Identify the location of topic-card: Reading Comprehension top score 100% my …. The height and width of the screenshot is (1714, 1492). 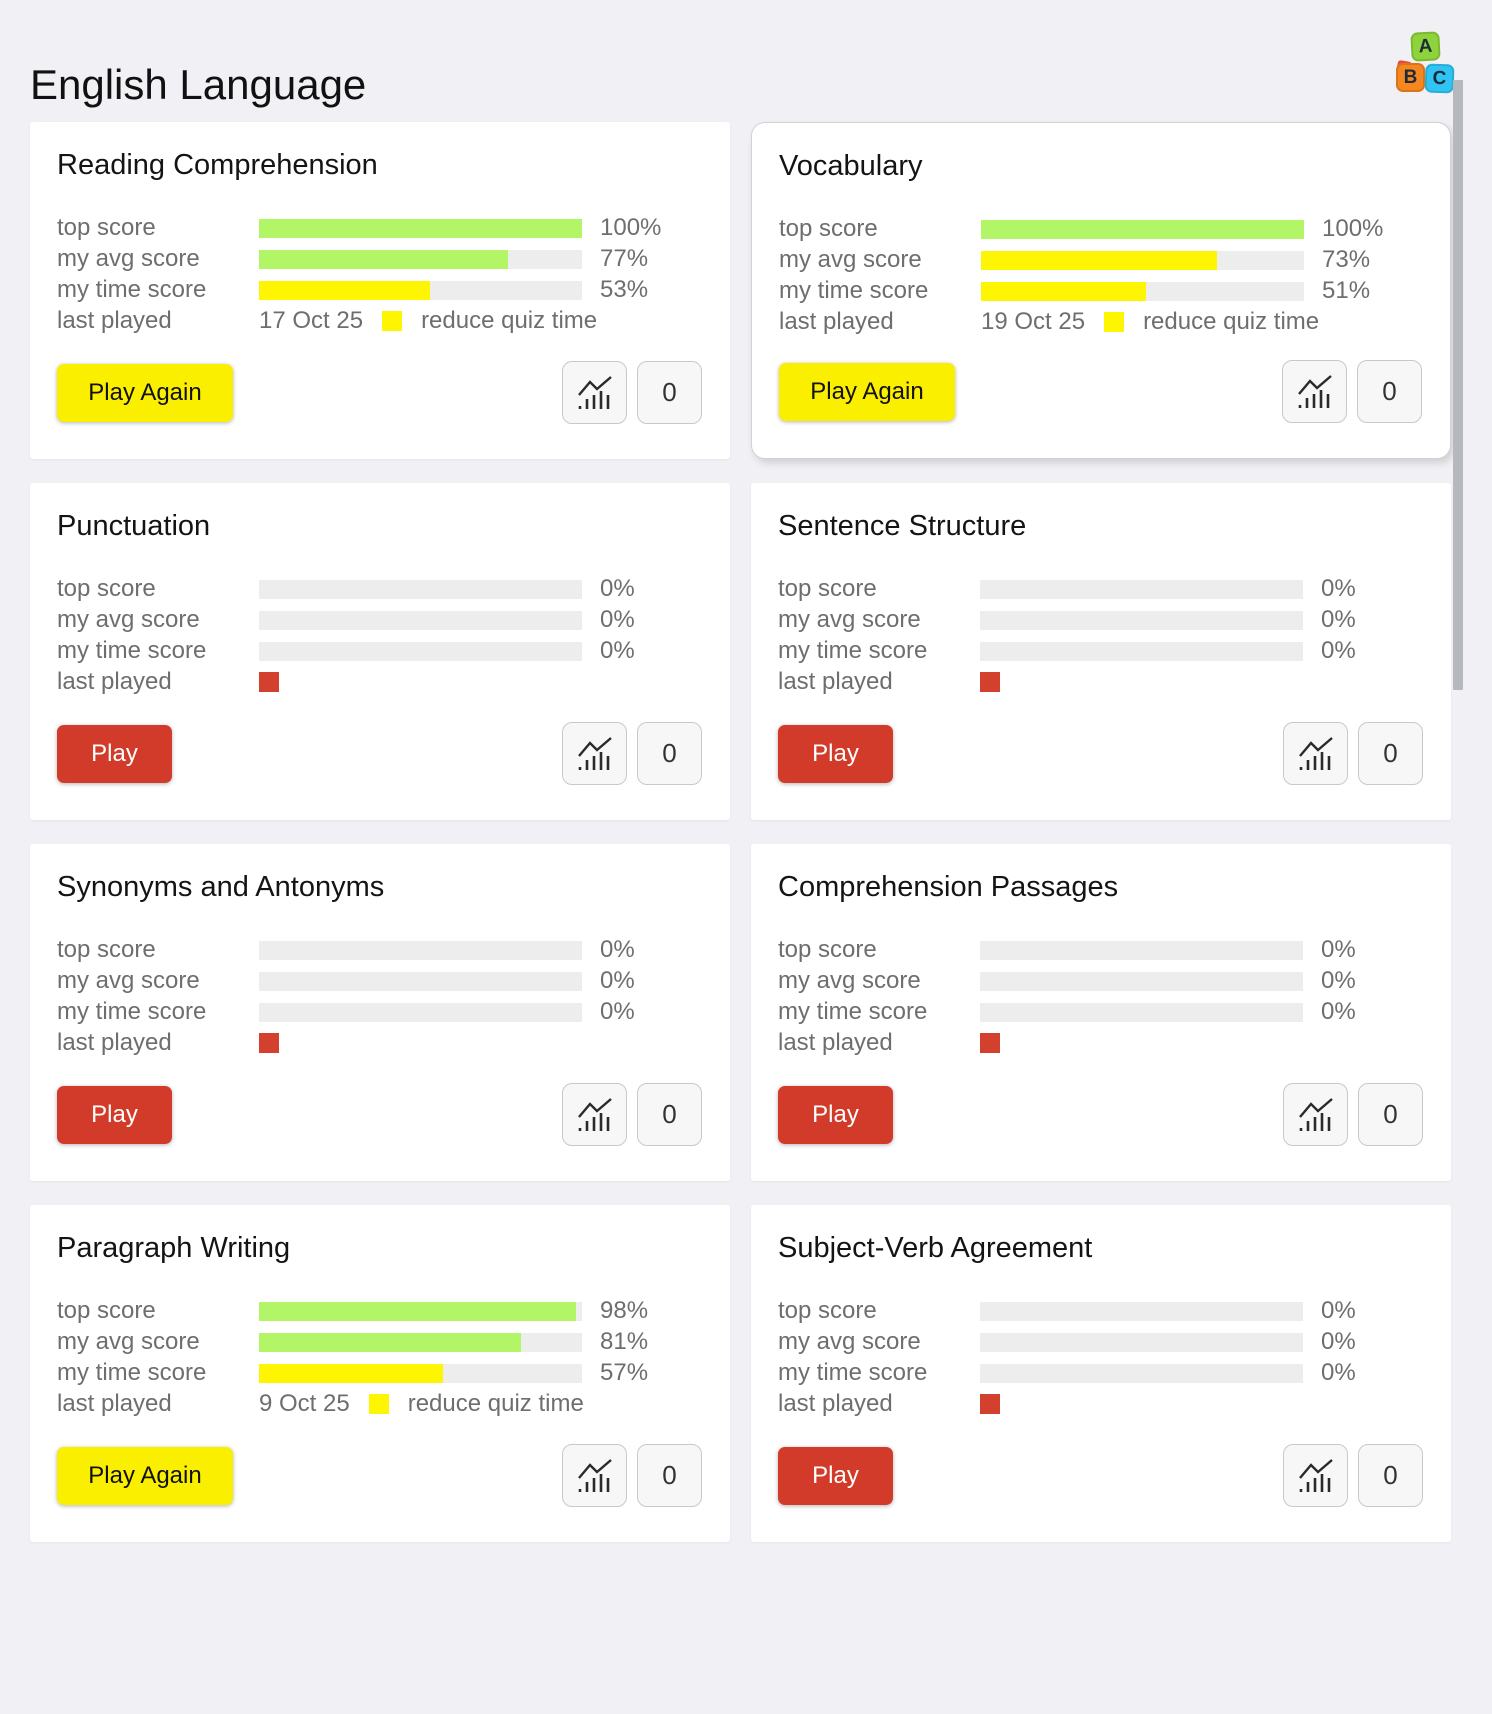
(380, 290).